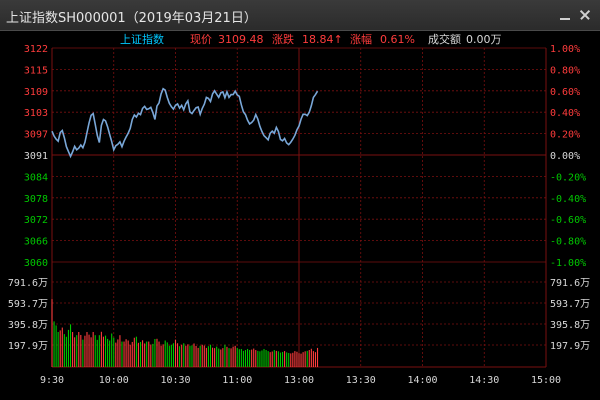 Image resolution: width=600 pixels, height=400 pixels. I want to click on time-tick-label: 10:00, so click(114, 380).